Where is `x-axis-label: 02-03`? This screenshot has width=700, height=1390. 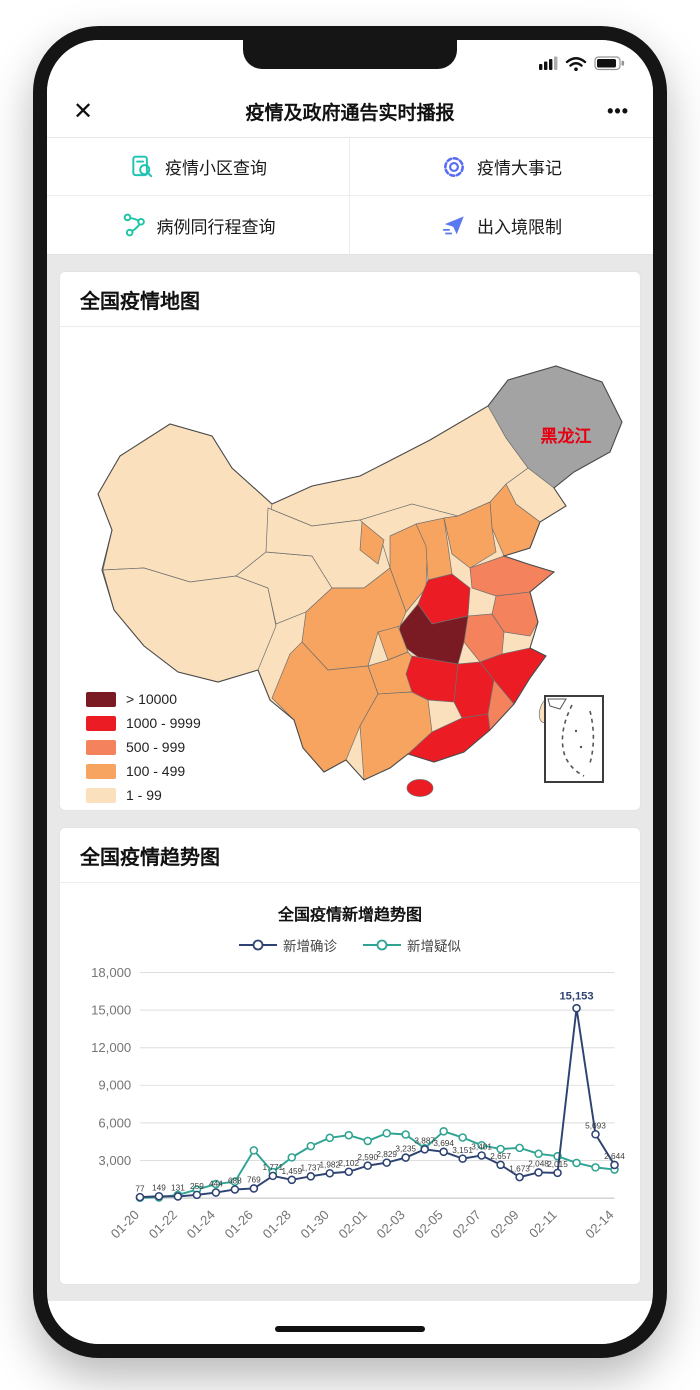 x-axis-label: 02-03 is located at coordinates (391, 1224).